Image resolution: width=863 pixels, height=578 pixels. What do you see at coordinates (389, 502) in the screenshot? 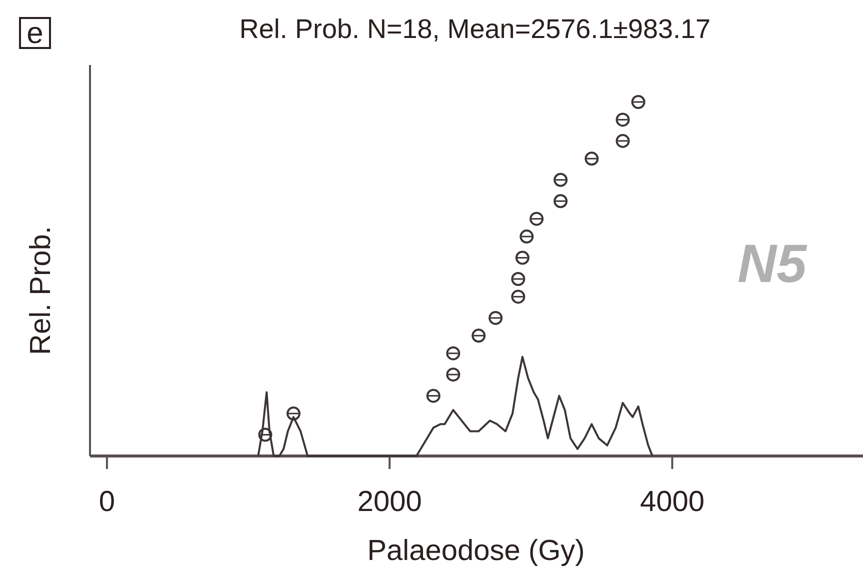
I see `x-tick-label: 2000` at bounding box center [389, 502].